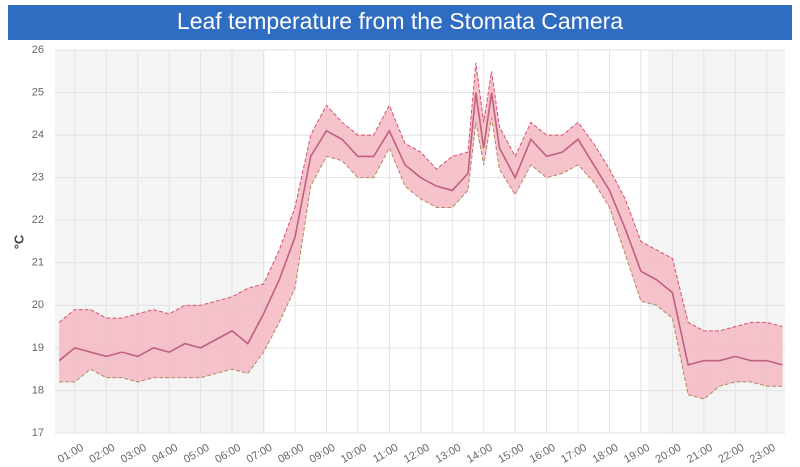 The width and height of the screenshot is (800, 467). What do you see at coordinates (323, 454) in the screenshot?
I see `x-tick-label: 09:00` at bounding box center [323, 454].